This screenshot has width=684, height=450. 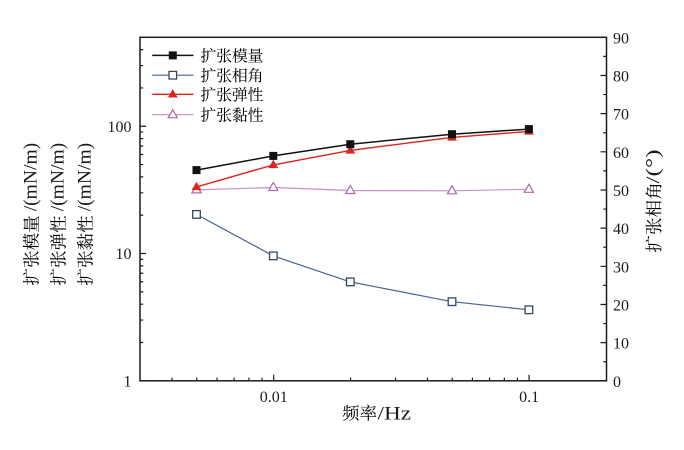 I want to click on svg-text: 80, so click(x=621, y=77).